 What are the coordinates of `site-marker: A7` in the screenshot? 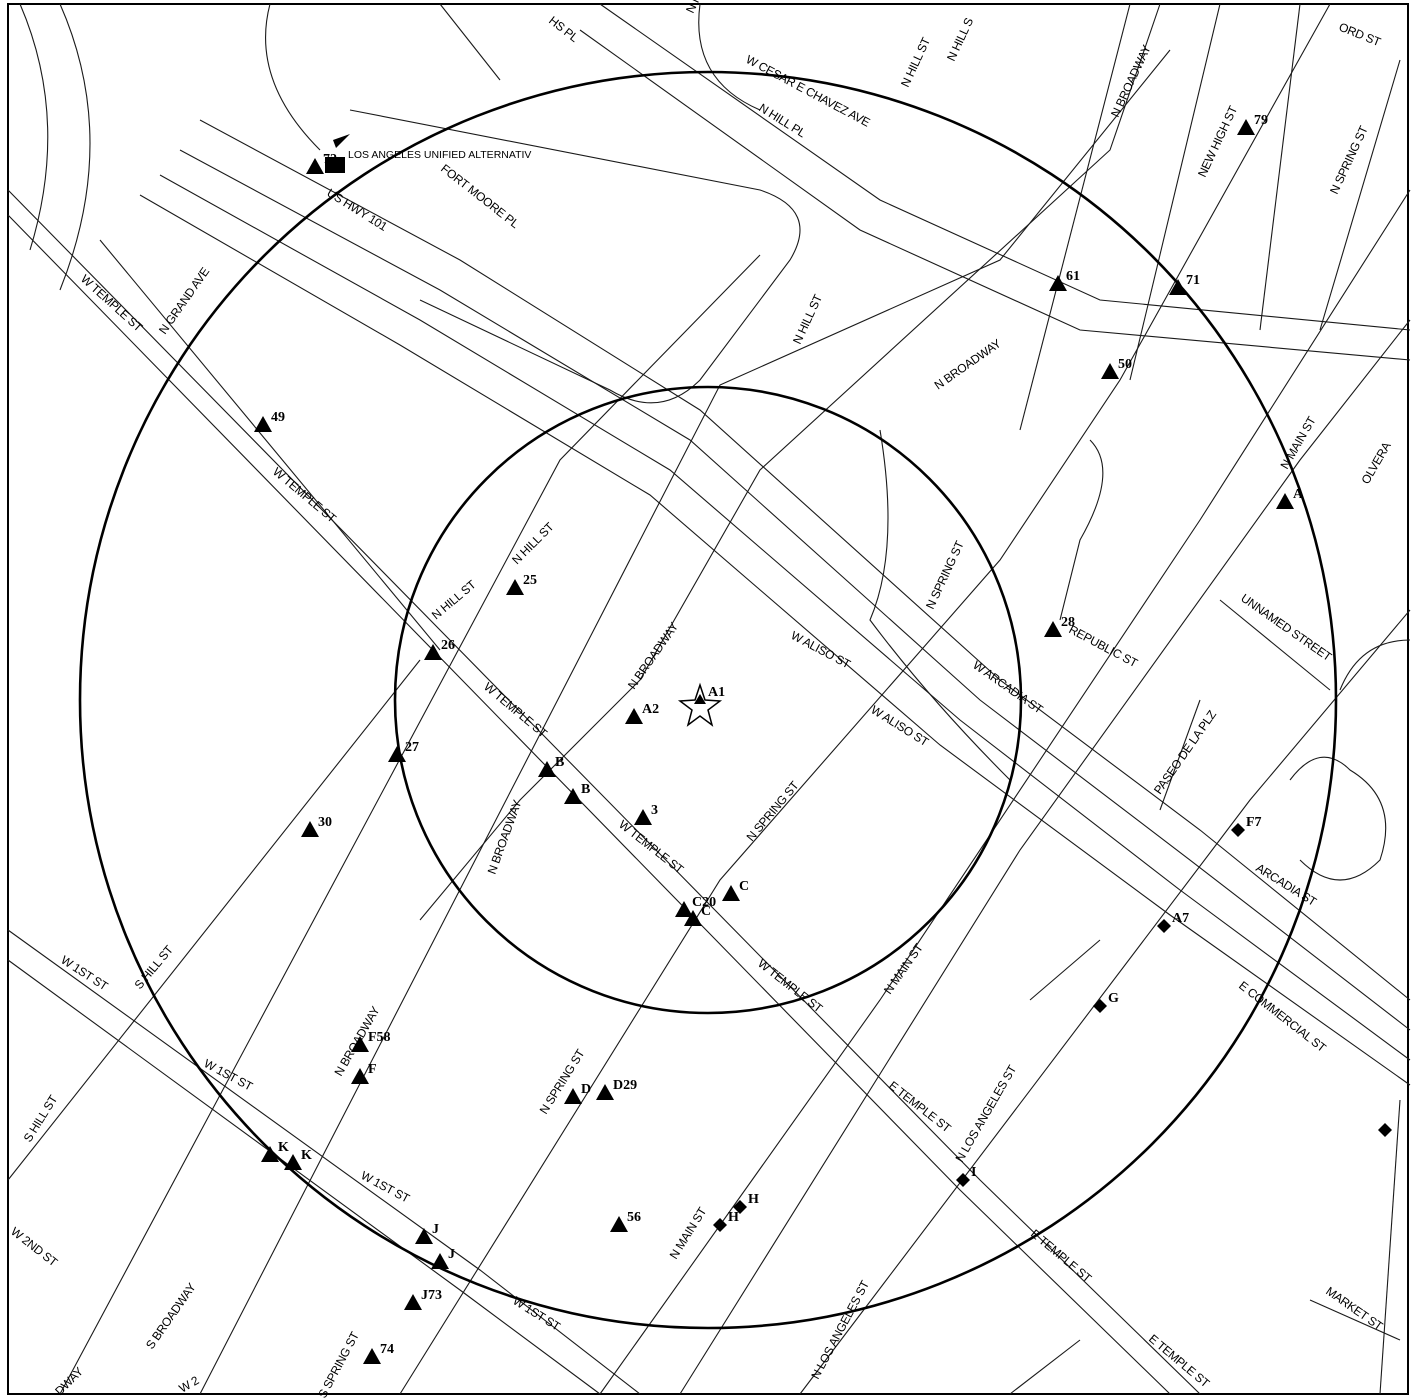 It's located at (1173, 922).